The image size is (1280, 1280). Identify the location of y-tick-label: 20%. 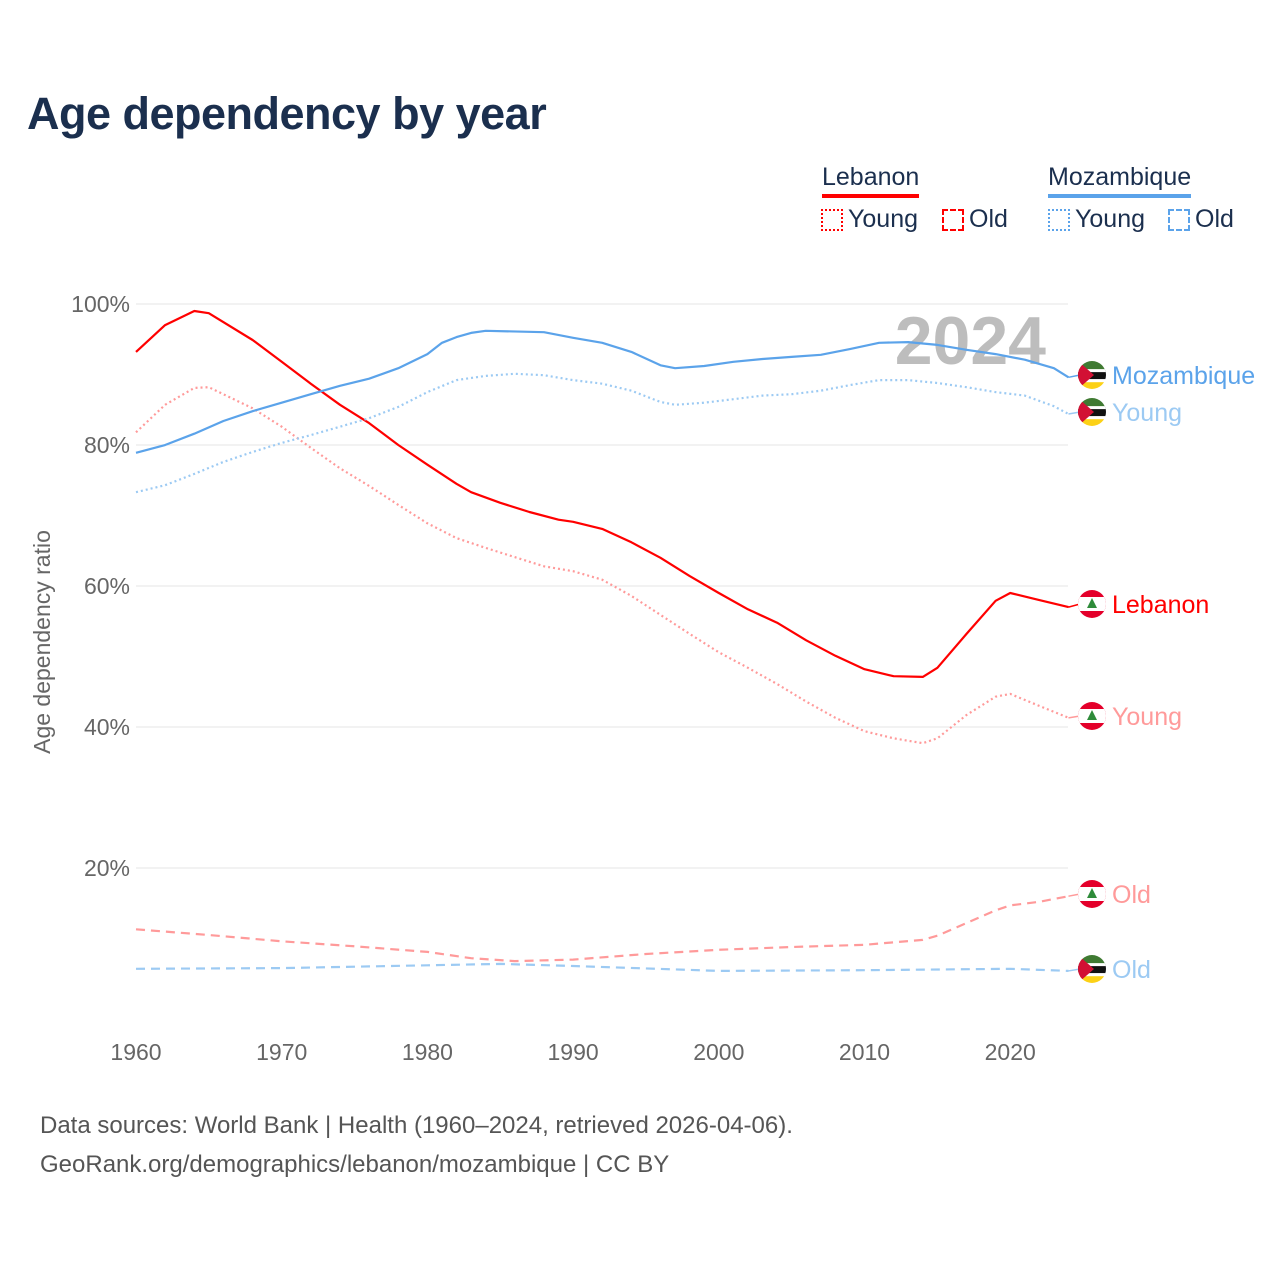
(107, 868).